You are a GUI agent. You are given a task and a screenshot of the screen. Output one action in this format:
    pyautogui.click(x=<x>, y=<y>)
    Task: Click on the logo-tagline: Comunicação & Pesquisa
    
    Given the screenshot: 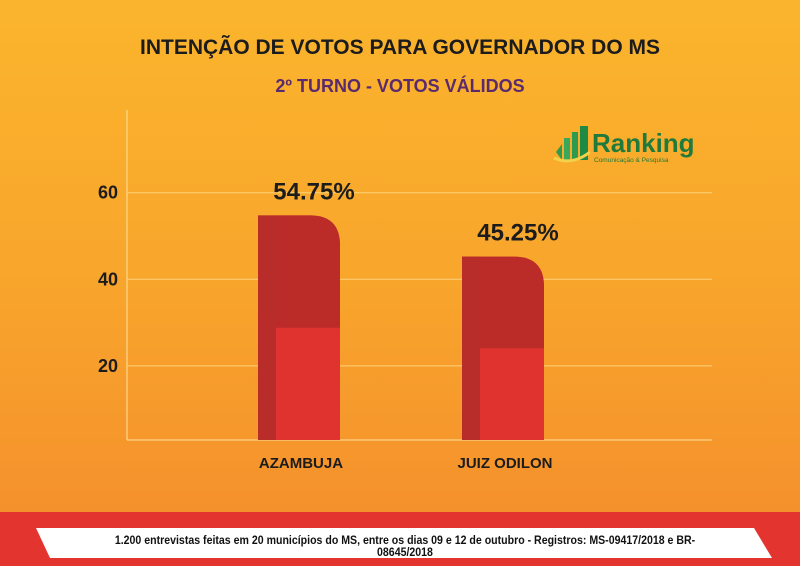 What is the action you would take?
    pyautogui.click(x=631, y=160)
    